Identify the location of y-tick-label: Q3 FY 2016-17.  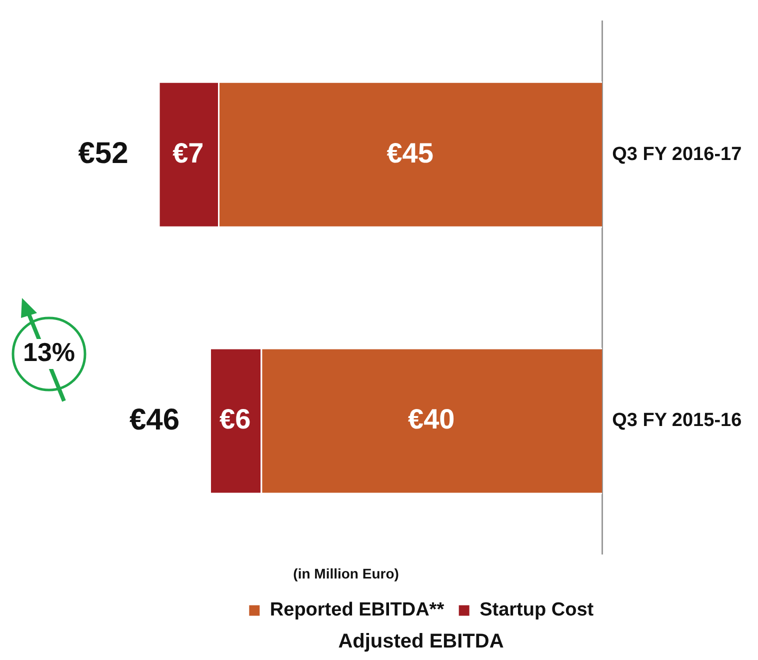
(677, 154).